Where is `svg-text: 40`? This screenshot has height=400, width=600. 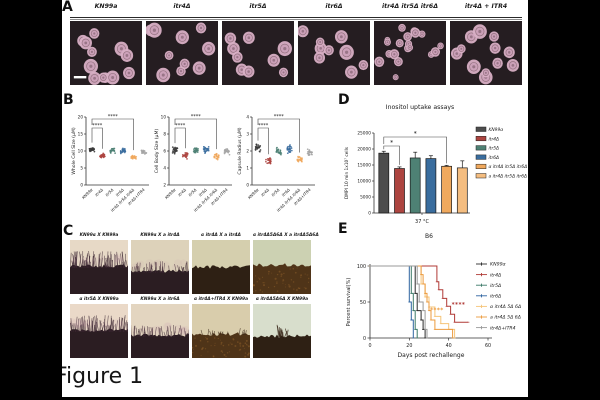 svg-text: 40 is located at coordinates (449, 346).